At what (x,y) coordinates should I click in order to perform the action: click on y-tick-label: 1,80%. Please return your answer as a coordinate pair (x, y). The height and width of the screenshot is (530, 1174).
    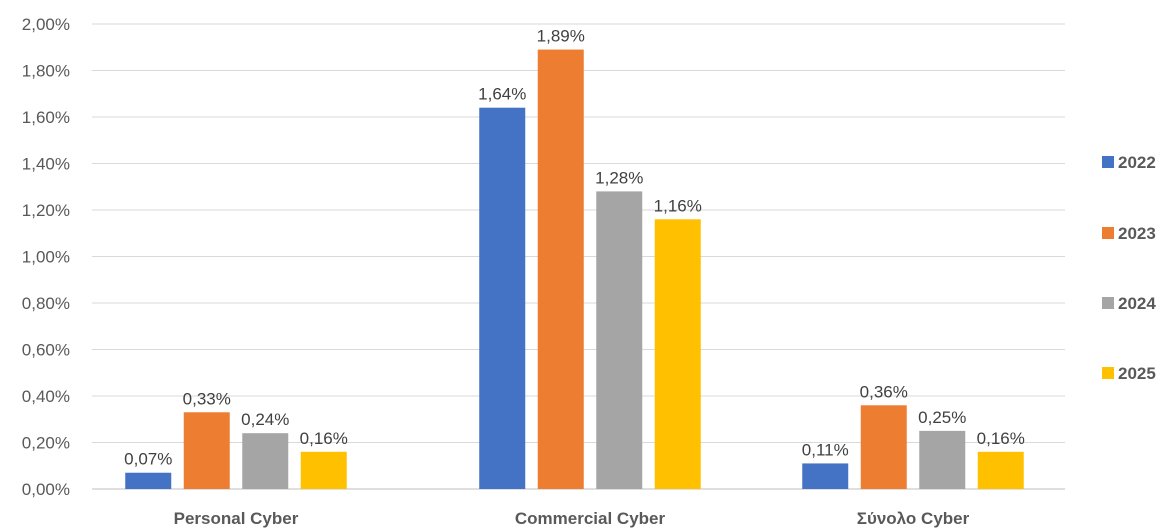
    Looking at the image, I should click on (46, 71).